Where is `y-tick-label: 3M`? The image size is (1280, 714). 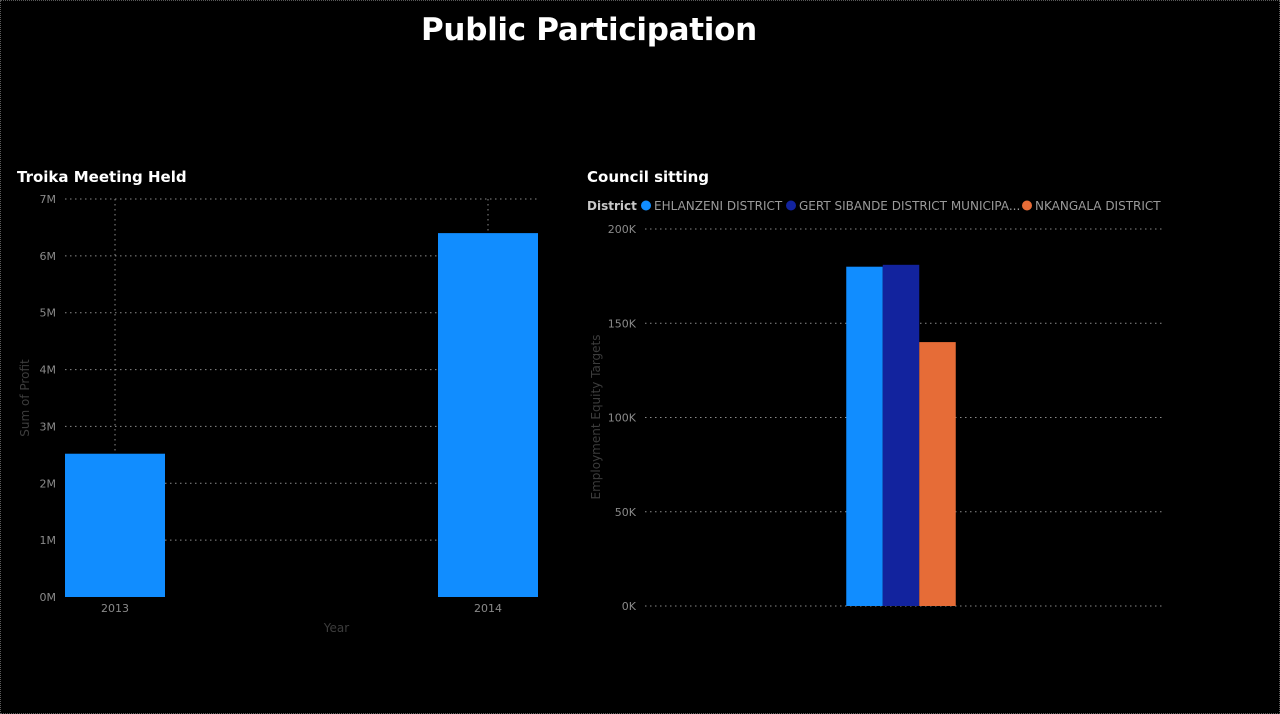 y-tick-label: 3M is located at coordinates (48, 426).